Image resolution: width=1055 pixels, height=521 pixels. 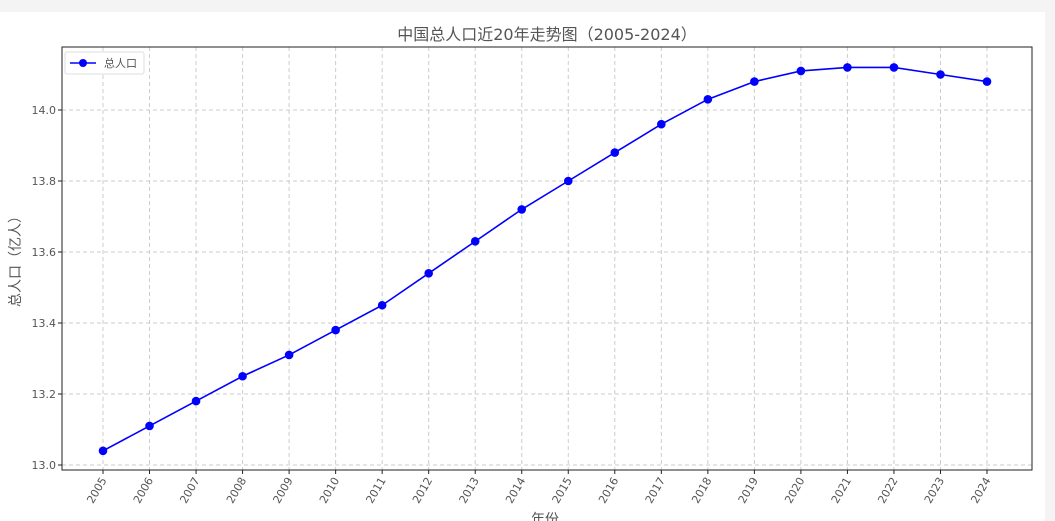 What do you see at coordinates (608, 490) in the screenshot?
I see `x-tick-label: 2016` at bounding box center [608, 490].